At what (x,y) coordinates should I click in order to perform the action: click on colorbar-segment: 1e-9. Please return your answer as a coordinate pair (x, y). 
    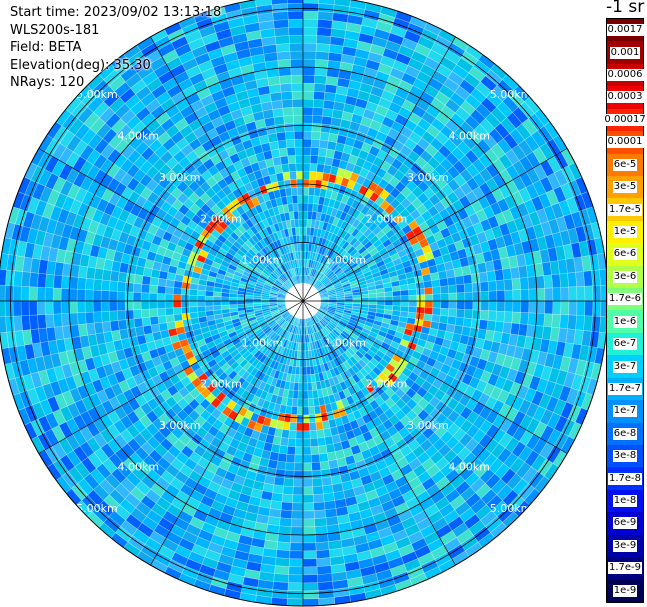
    Looking at the image, I should click on (625, 590).